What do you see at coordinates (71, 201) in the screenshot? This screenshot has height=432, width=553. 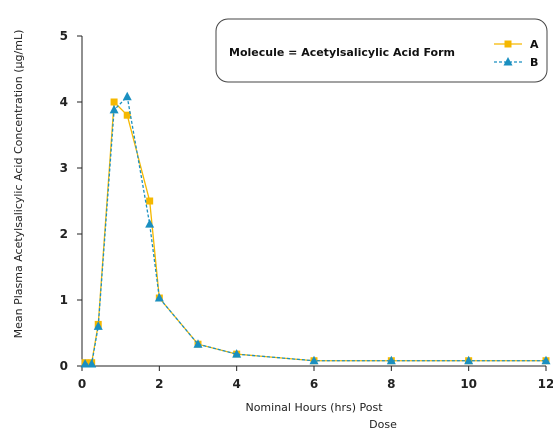 I see `y-axis-ticks: 0 1 2 3 4 5` at bounding box center [71, 201].